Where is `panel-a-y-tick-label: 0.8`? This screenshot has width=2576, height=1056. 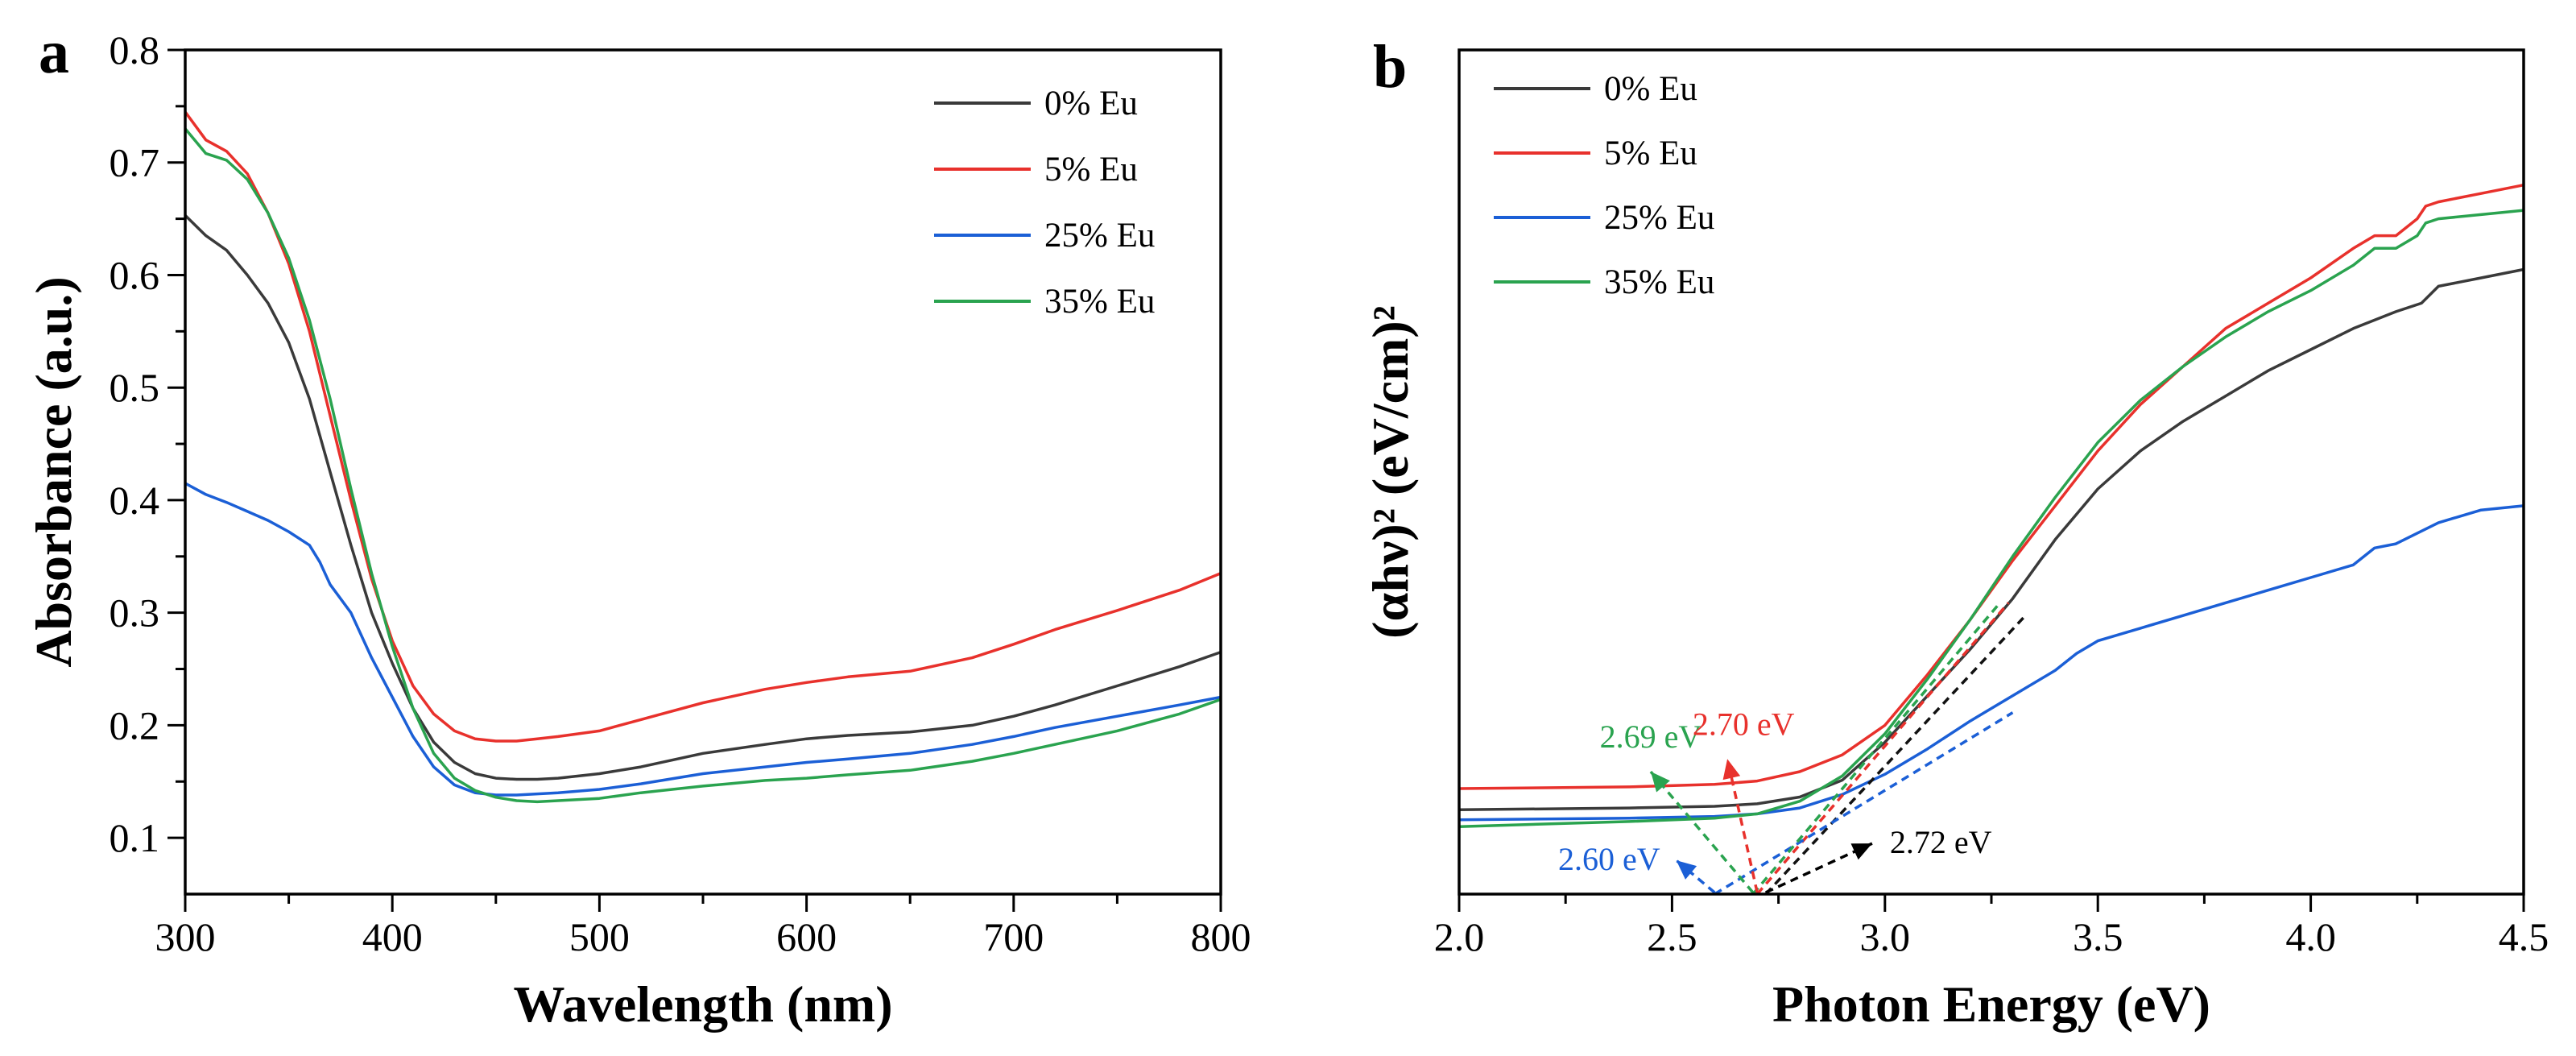 panel-a-y-tick-label: 0.8 is located at coordinates (135, 49).